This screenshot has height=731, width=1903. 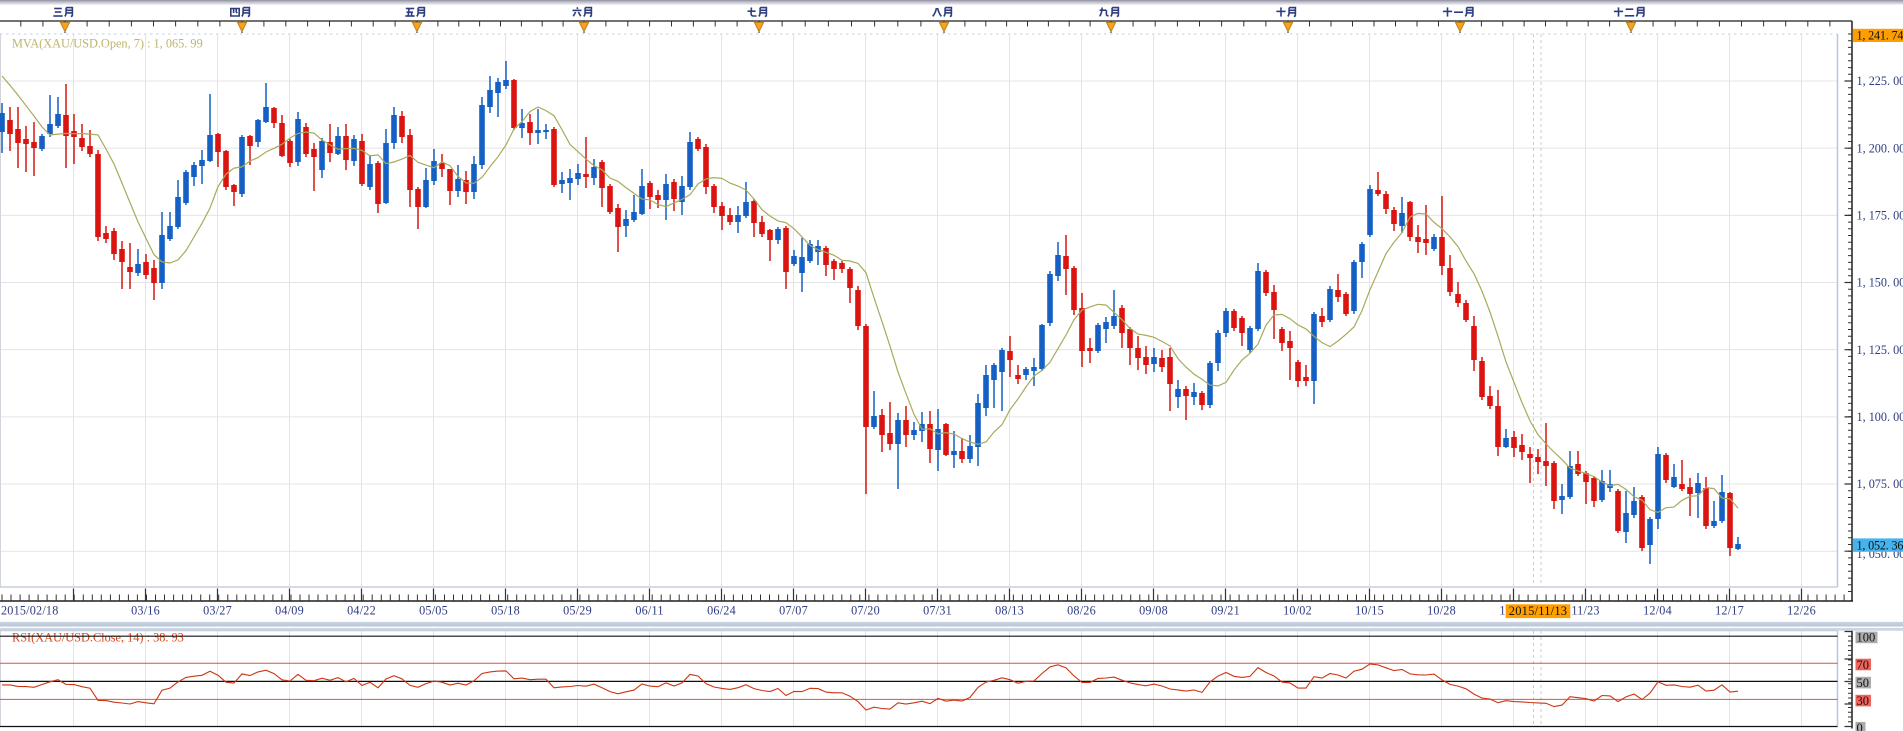 I want to click on svg-text: 12/17, so click(x=1729, y=611).